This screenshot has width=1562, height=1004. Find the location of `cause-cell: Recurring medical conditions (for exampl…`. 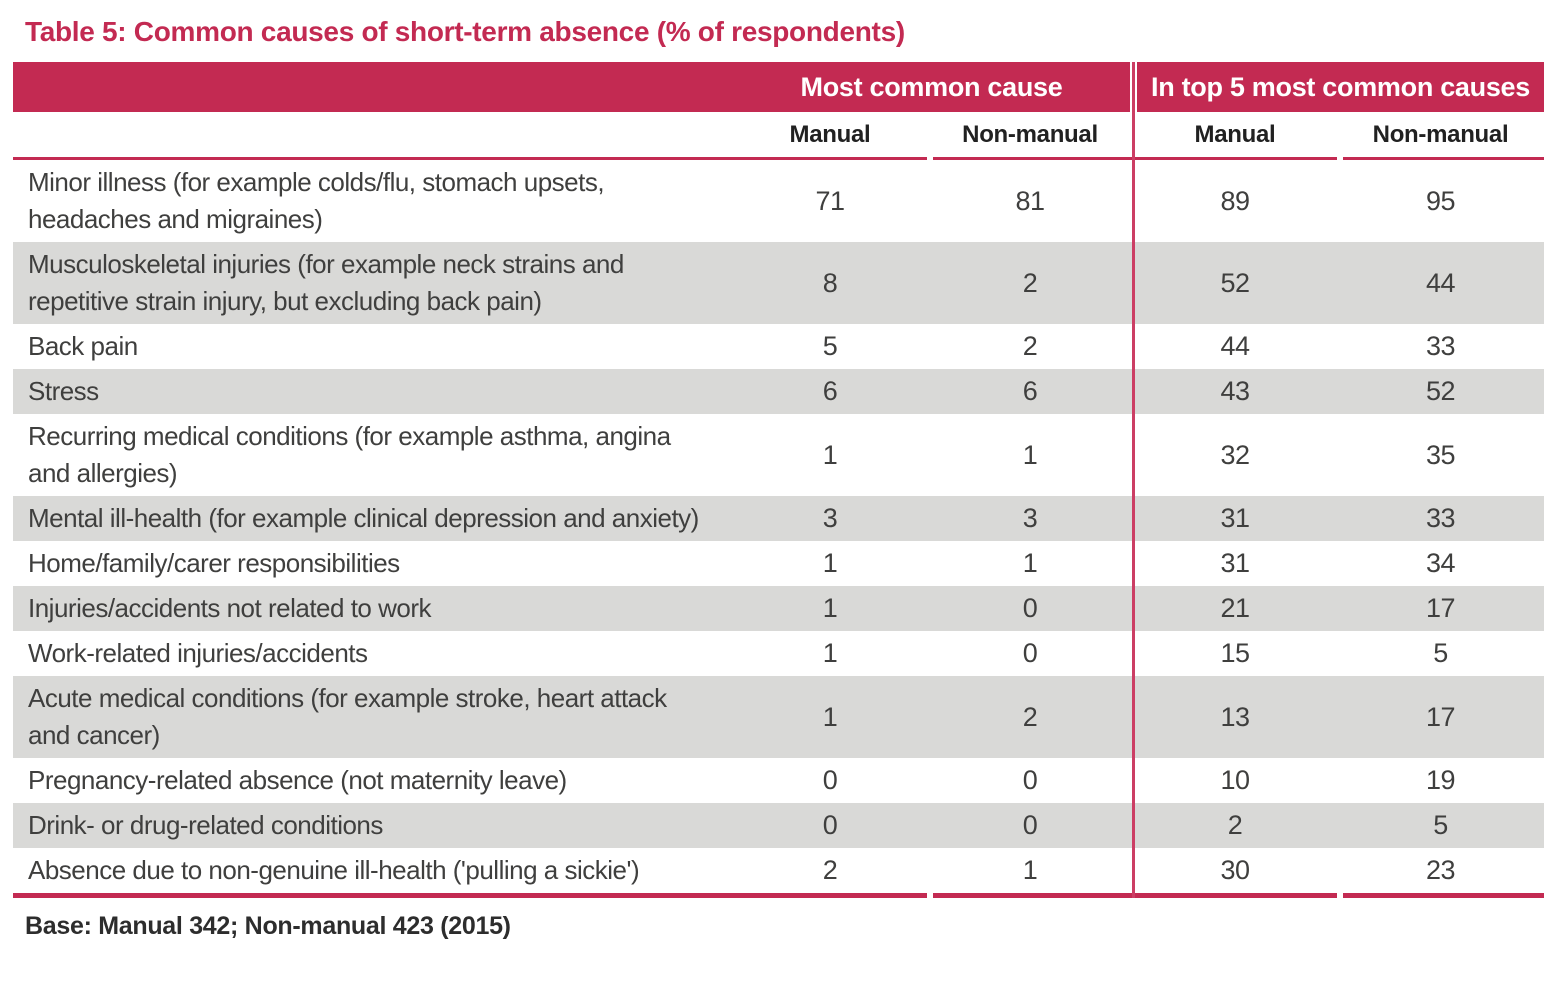

cause-cell: Recurring medical conditions (for exampl… is located at coordinates (349, 454).